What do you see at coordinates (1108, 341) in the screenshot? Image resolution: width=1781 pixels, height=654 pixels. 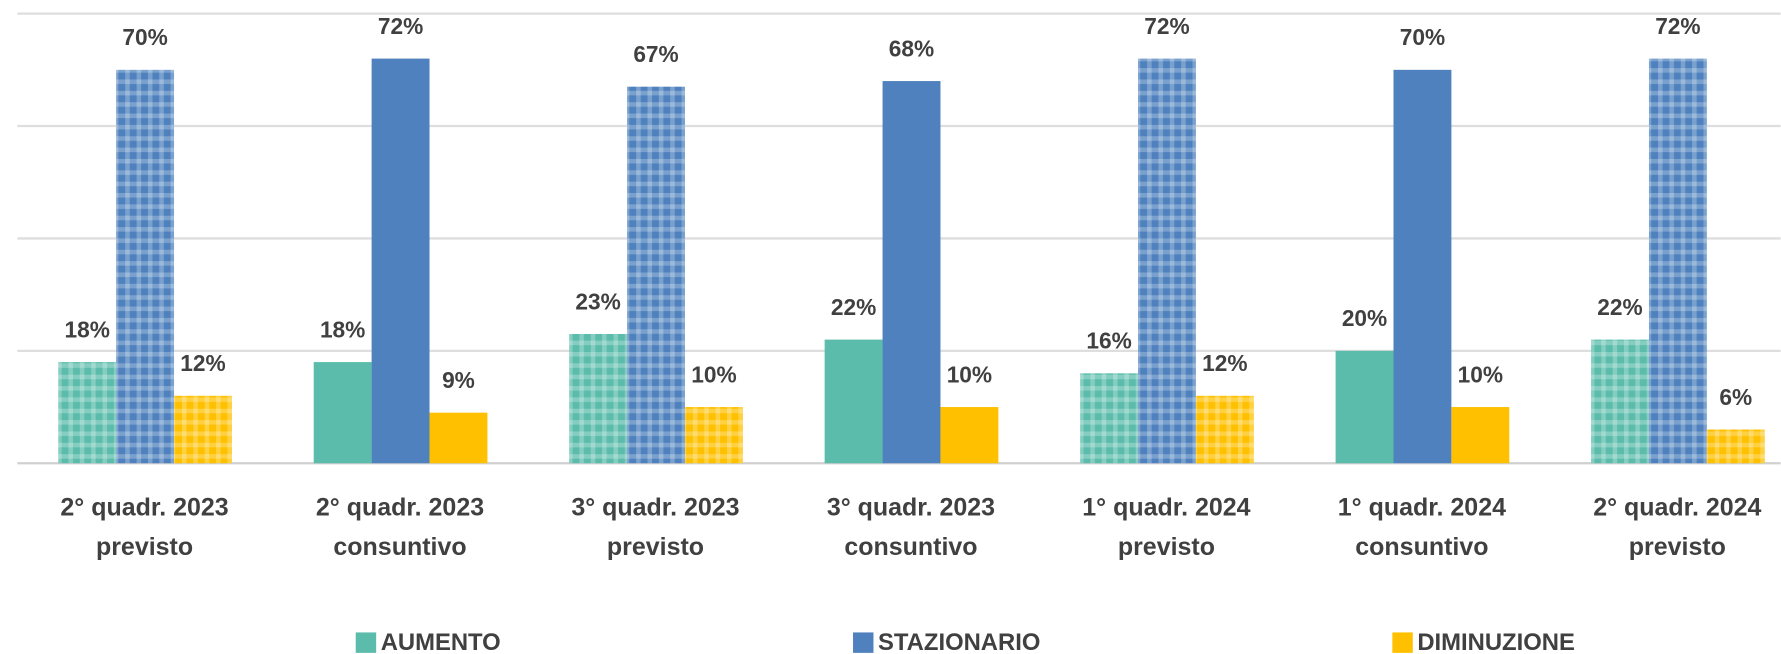 I see `data-label: 16%` at bounding box center [1108, 341].